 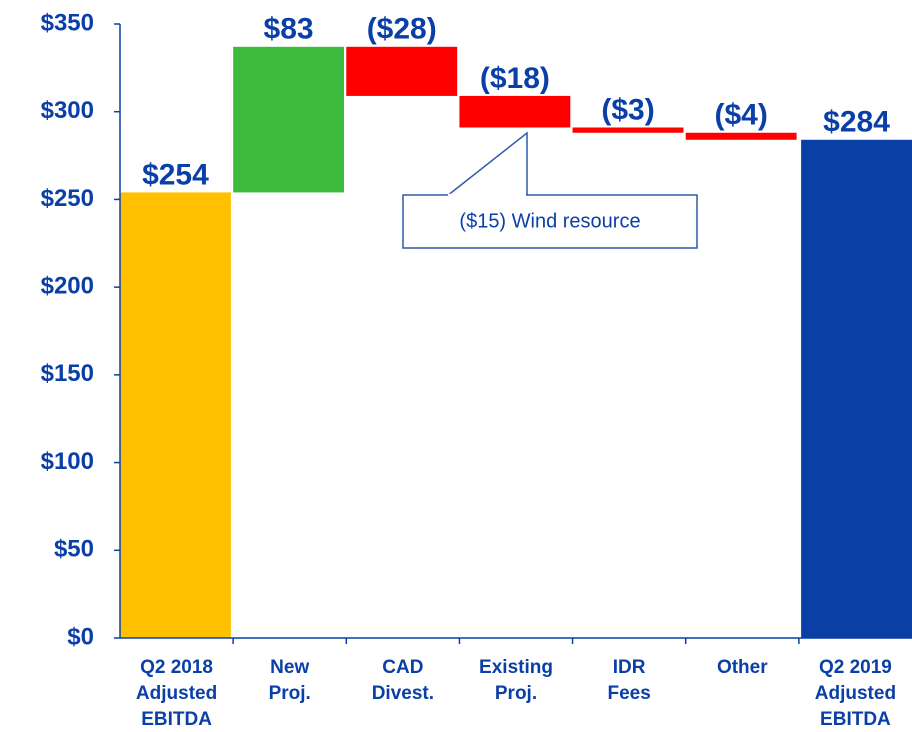 What do you see at coordinates (515, 78) in the screenshot?
I see `value-label: ($18)` at bounding box center [515, 78].